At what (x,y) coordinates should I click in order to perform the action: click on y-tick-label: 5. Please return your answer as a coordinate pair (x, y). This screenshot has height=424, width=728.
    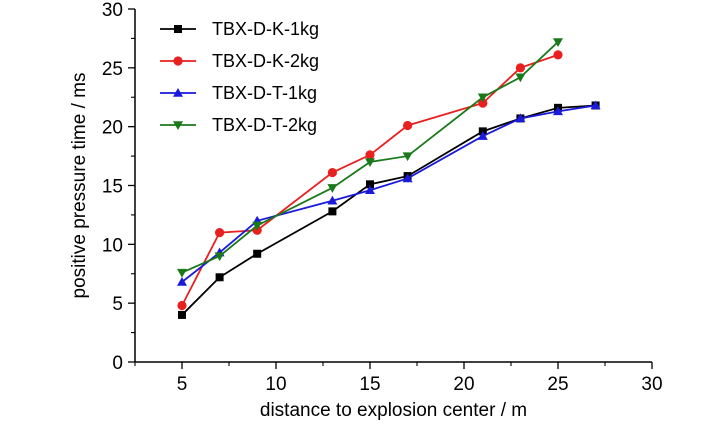
    Looking at the image, I should click on (117, 304).